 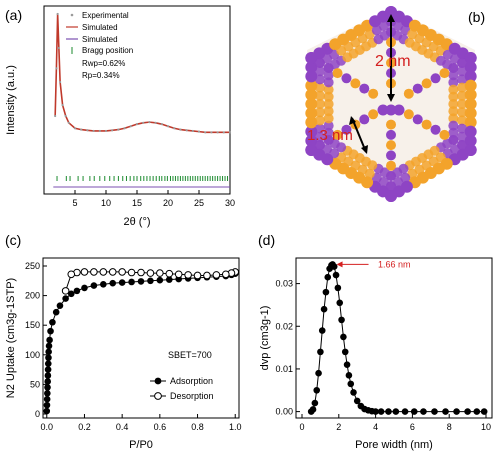 I want to click on legend-experimental-label: Experimental, so click(x=105, y=15).